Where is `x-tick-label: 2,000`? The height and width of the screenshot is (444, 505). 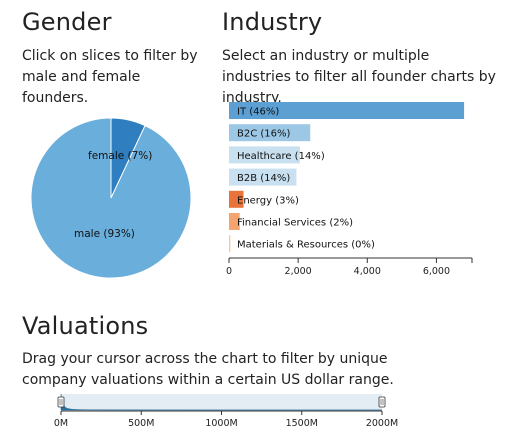 x-tick-label: 2,000 is located at coordinates (298, 271).